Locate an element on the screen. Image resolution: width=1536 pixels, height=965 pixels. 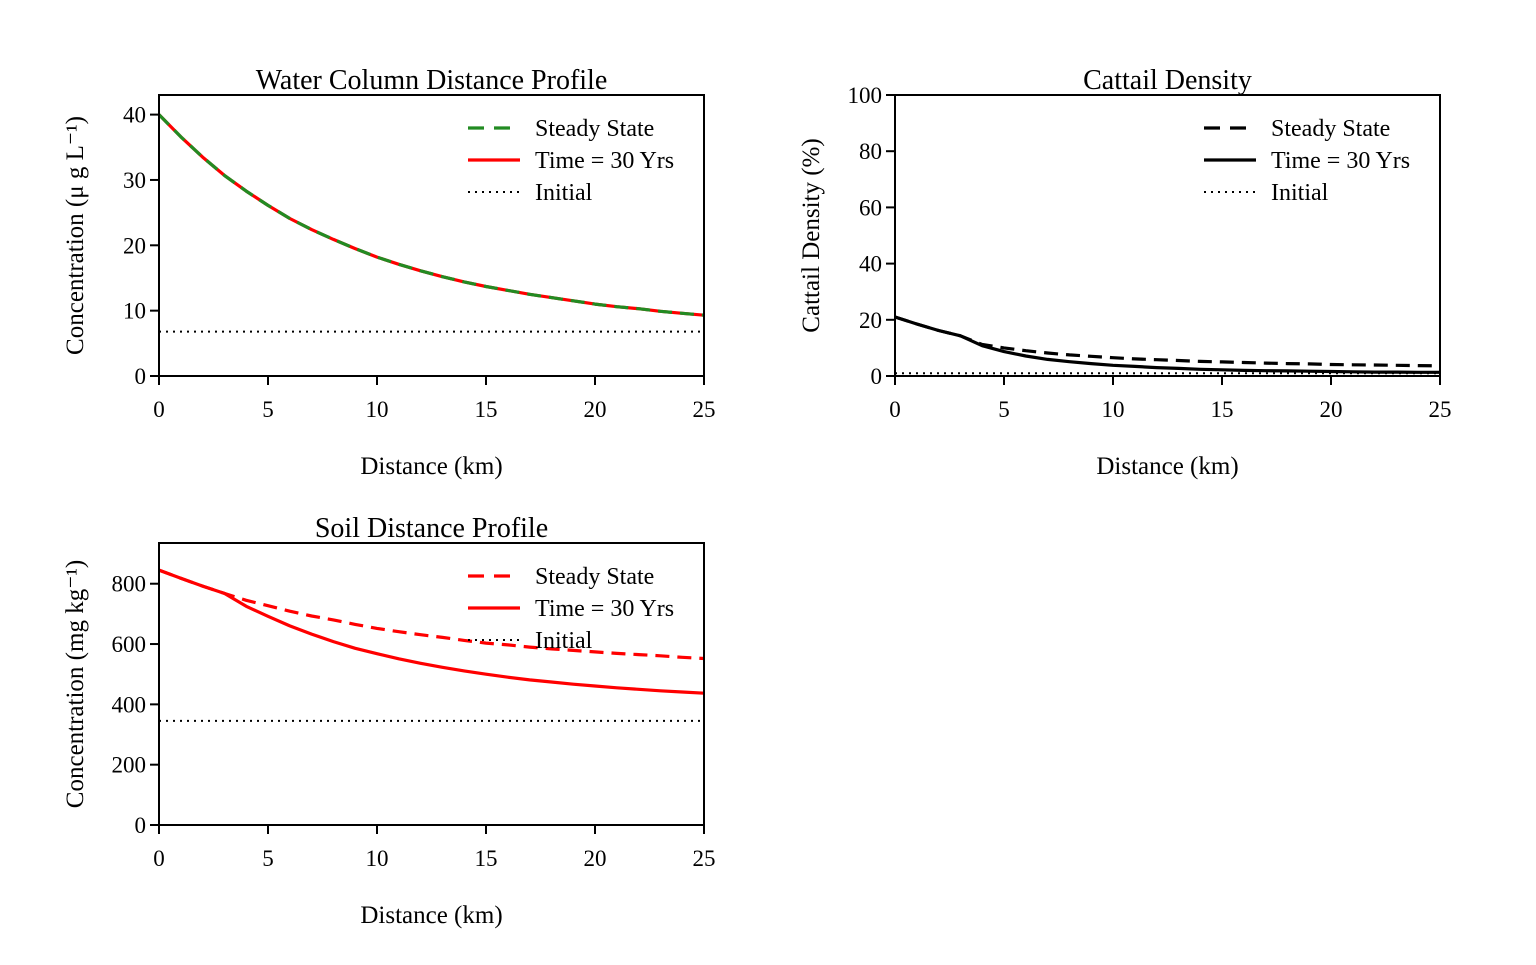
y-tick-label: 800 is located at coordinates (129, 584).